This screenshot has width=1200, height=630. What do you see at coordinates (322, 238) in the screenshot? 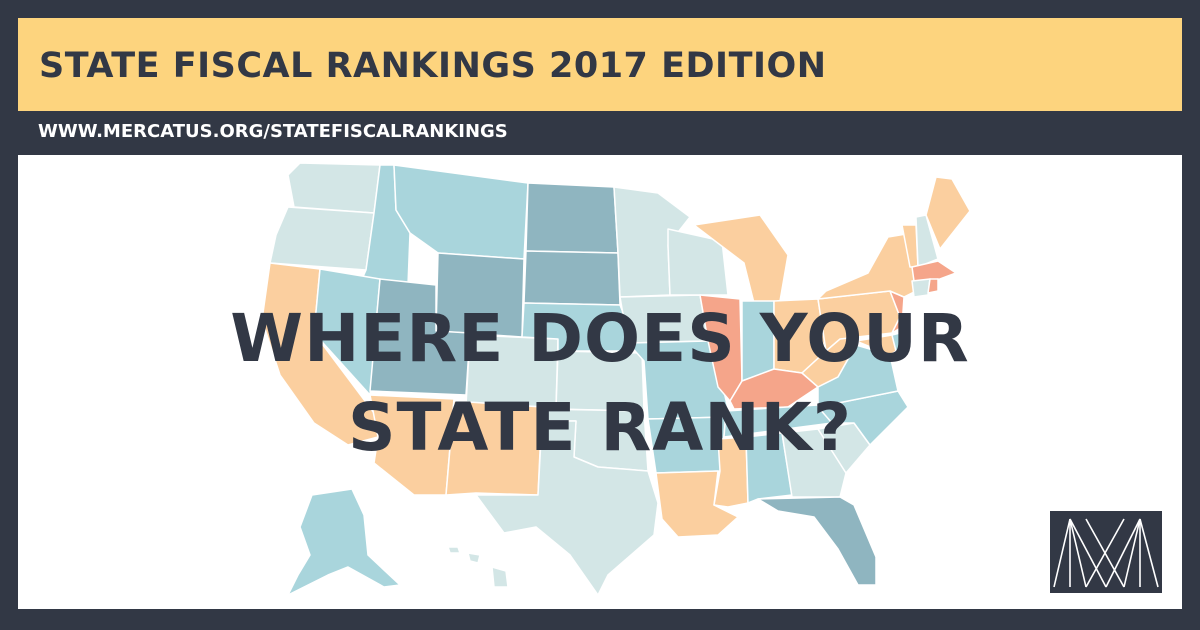
I see `state-oregon` at bounding box center [322, 238].